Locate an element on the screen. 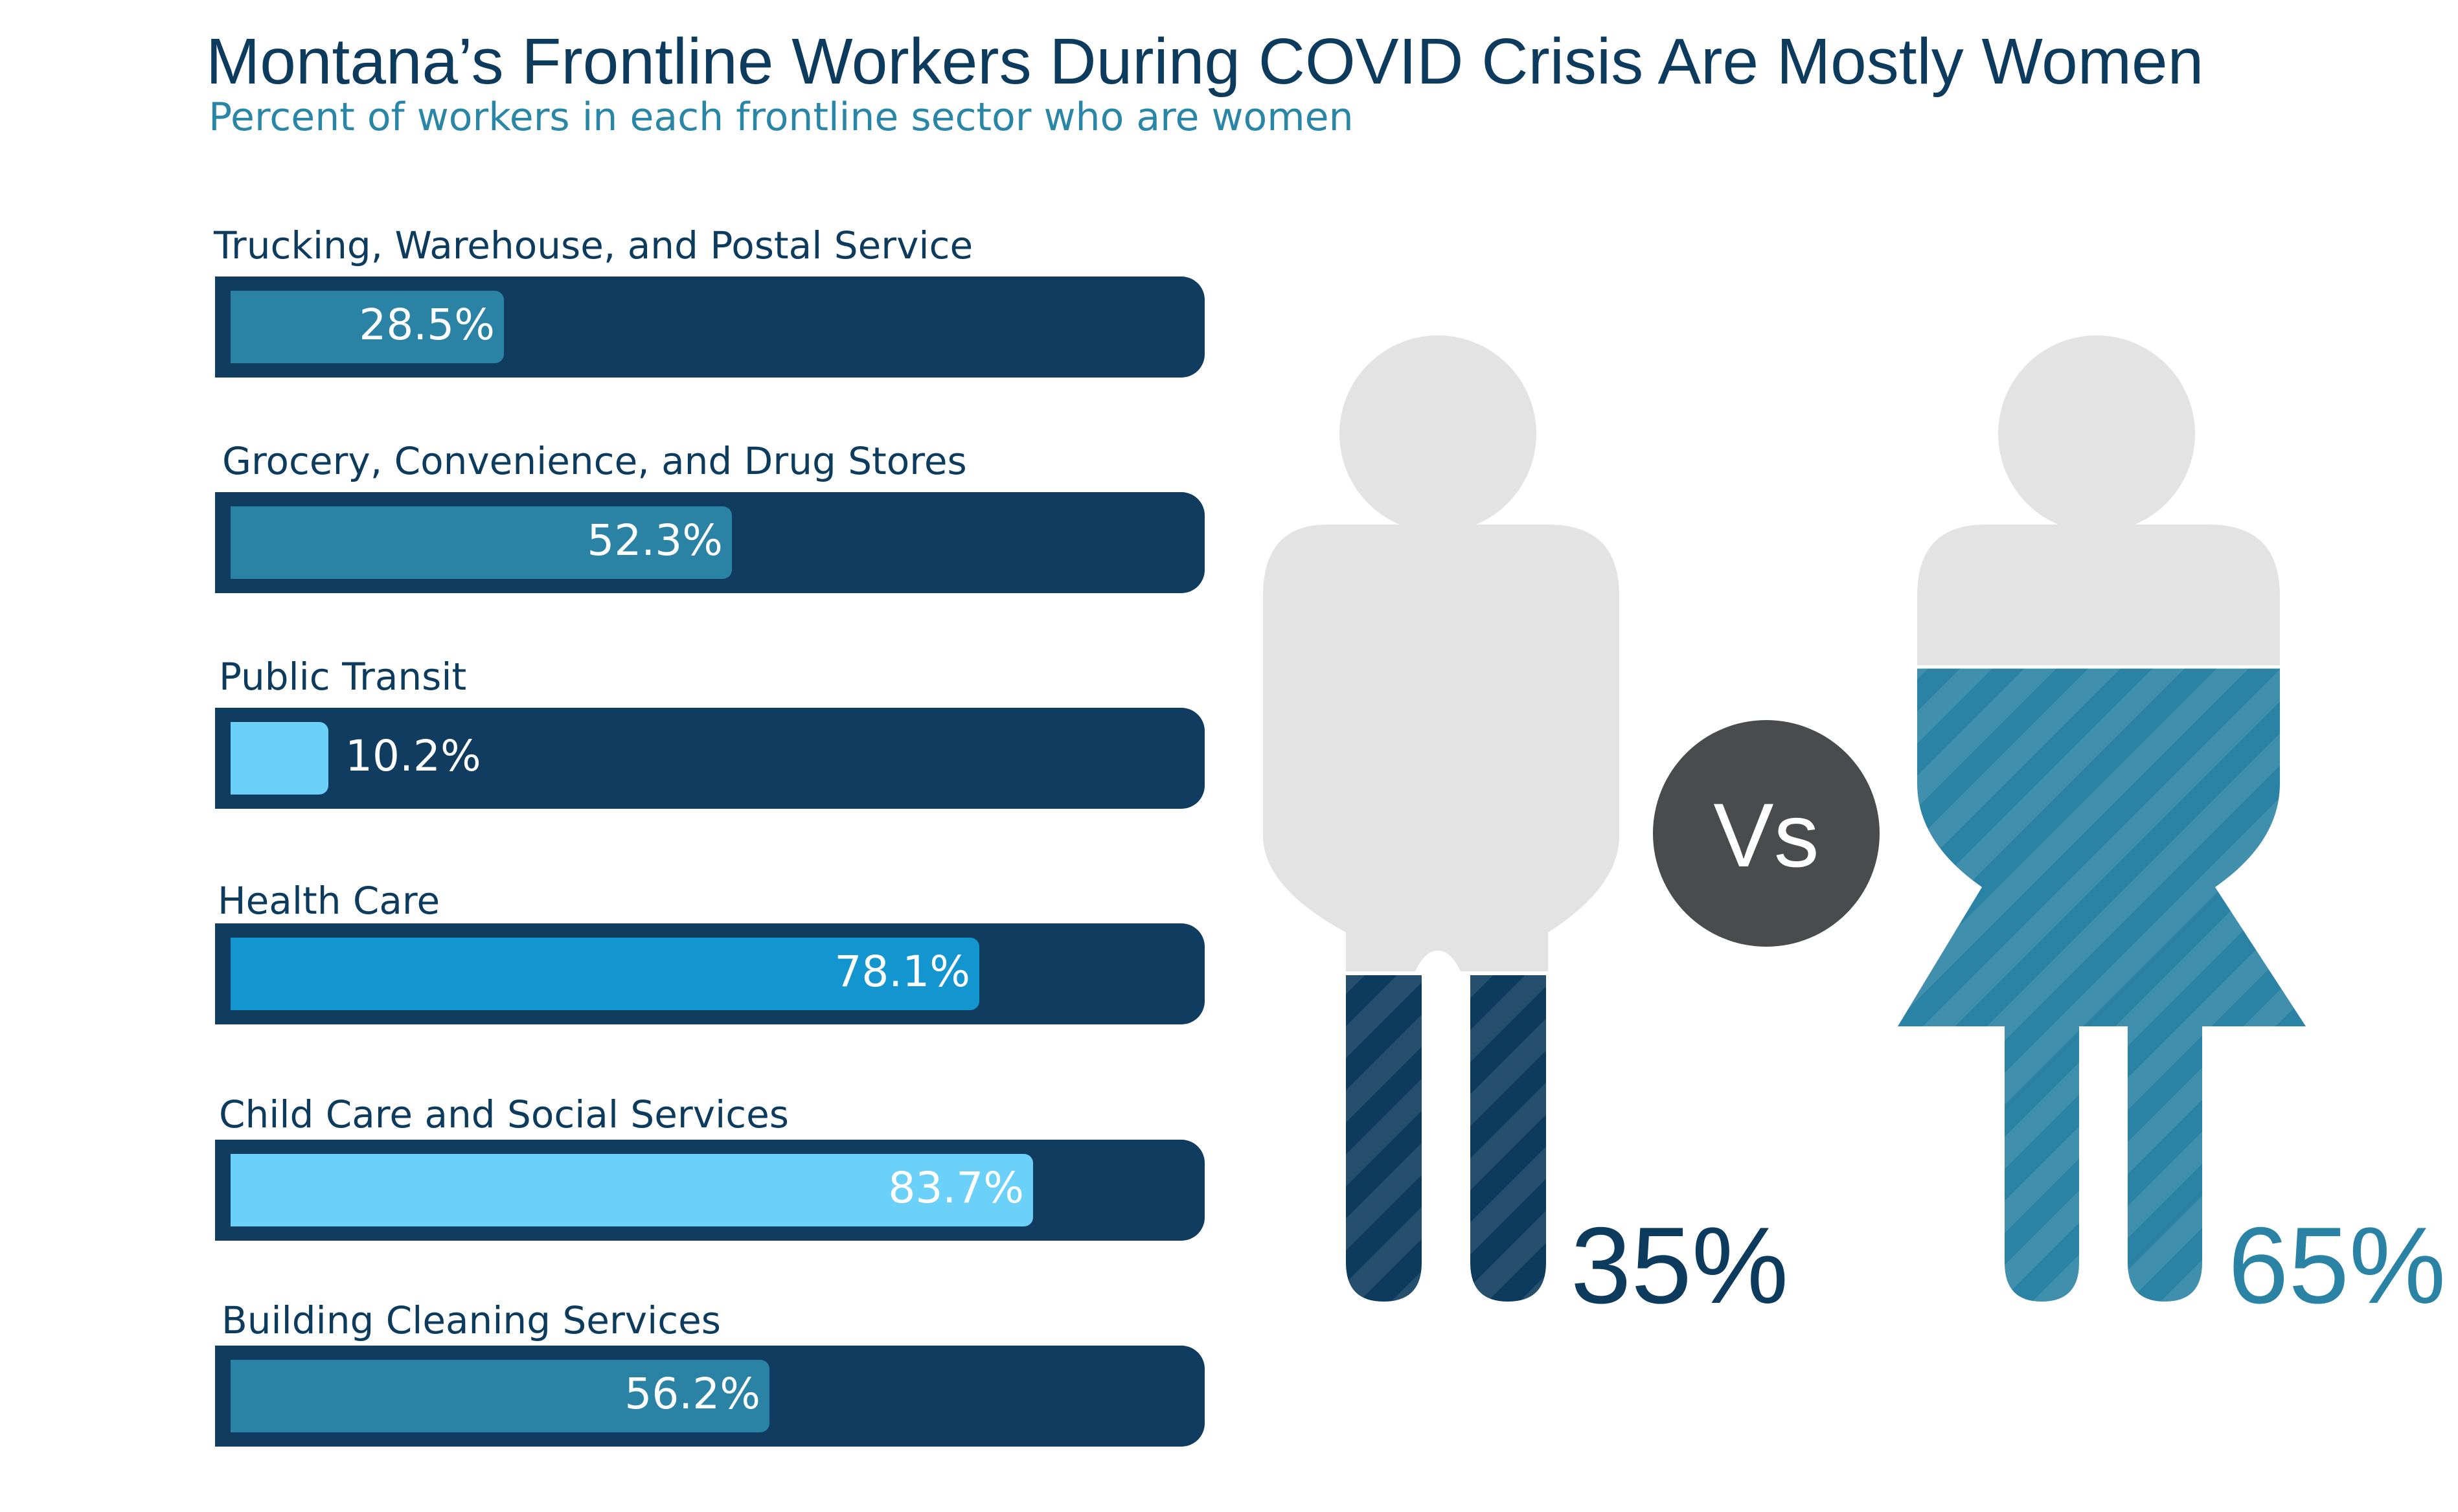  vs-badge: Vs is located at coordinates (1766, 833).